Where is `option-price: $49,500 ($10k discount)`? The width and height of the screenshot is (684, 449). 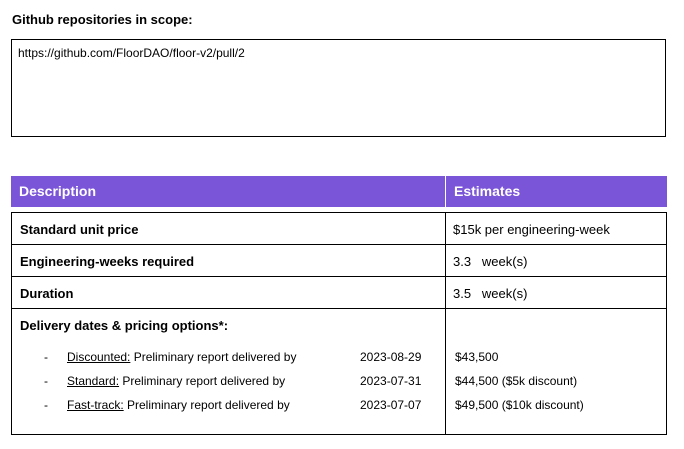
option-price: $49,500 ($10k discount) is located at coordinates (519, 405).